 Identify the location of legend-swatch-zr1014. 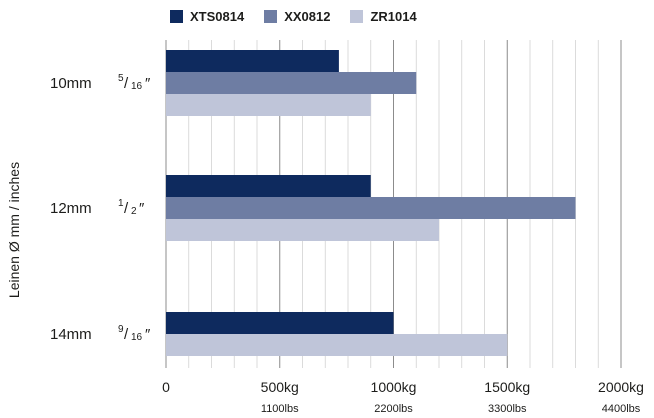
(357, 16).